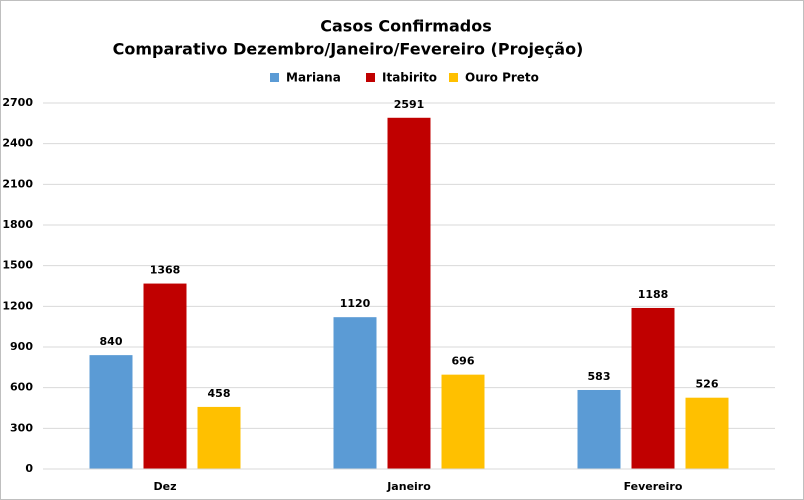 This screenshot has width=804, height=500. I want to click on y-tick-label: 1500, so click(17, 265).